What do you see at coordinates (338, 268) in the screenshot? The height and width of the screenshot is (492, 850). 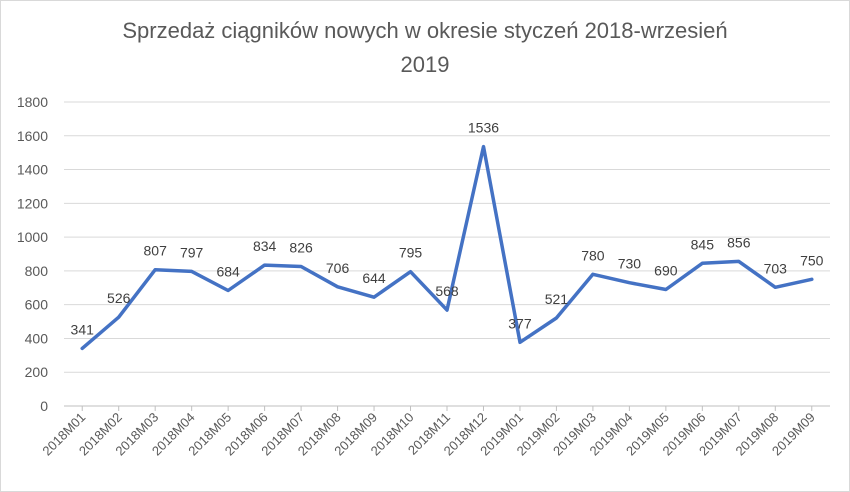 I see `data-label: 706` at bounding box center [338, 268].